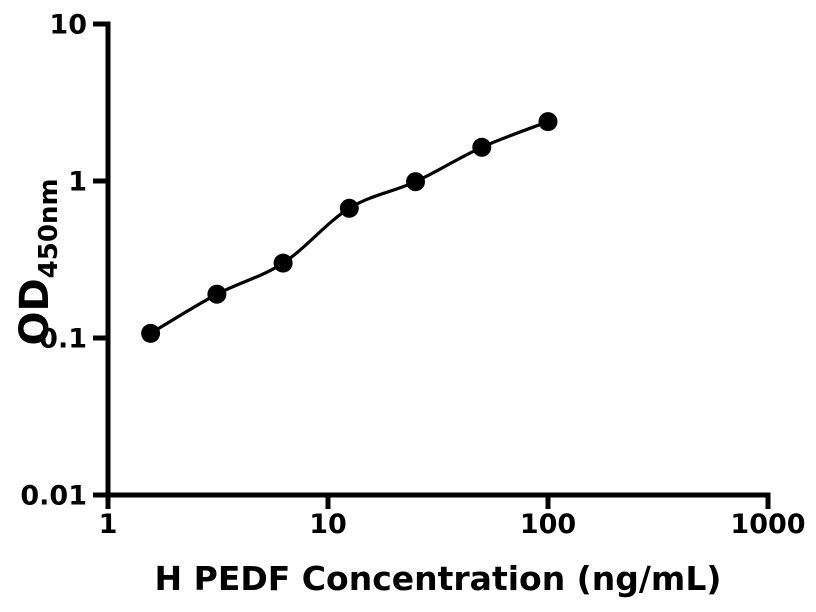  I want to click on y-axis-title-subscript: 450nm, so click(49, 228).